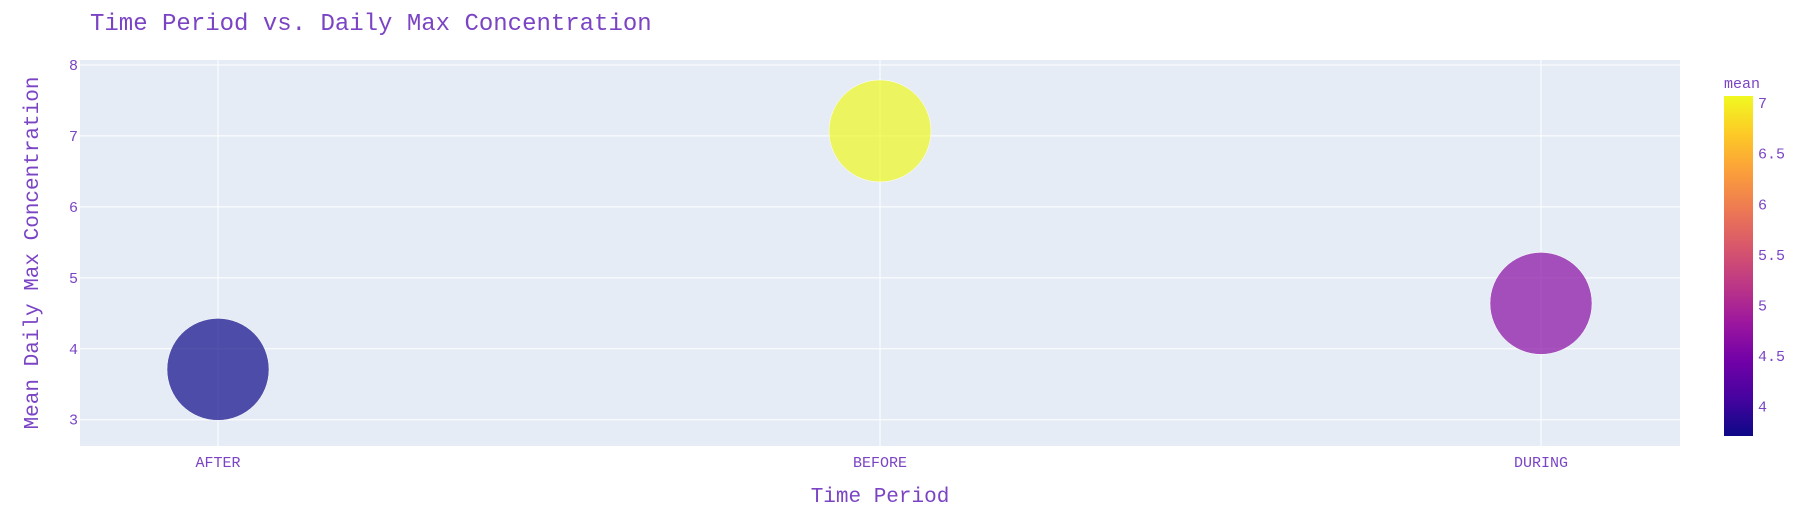 The width and height of the screenshot is (1798, 525). I want to click on colorbar-ticks: 7 6.5 6 5.5 5 4.5 4, so click(1771, 256).